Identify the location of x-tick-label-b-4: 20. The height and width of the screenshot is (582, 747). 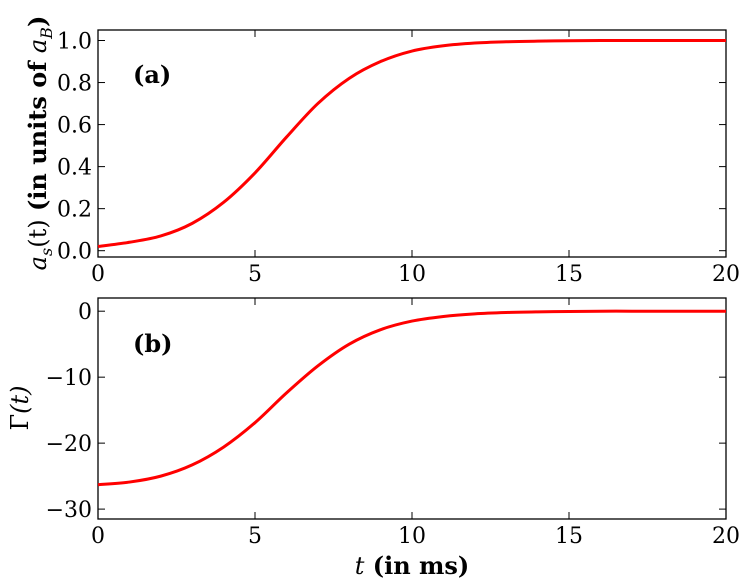
(726, 536).